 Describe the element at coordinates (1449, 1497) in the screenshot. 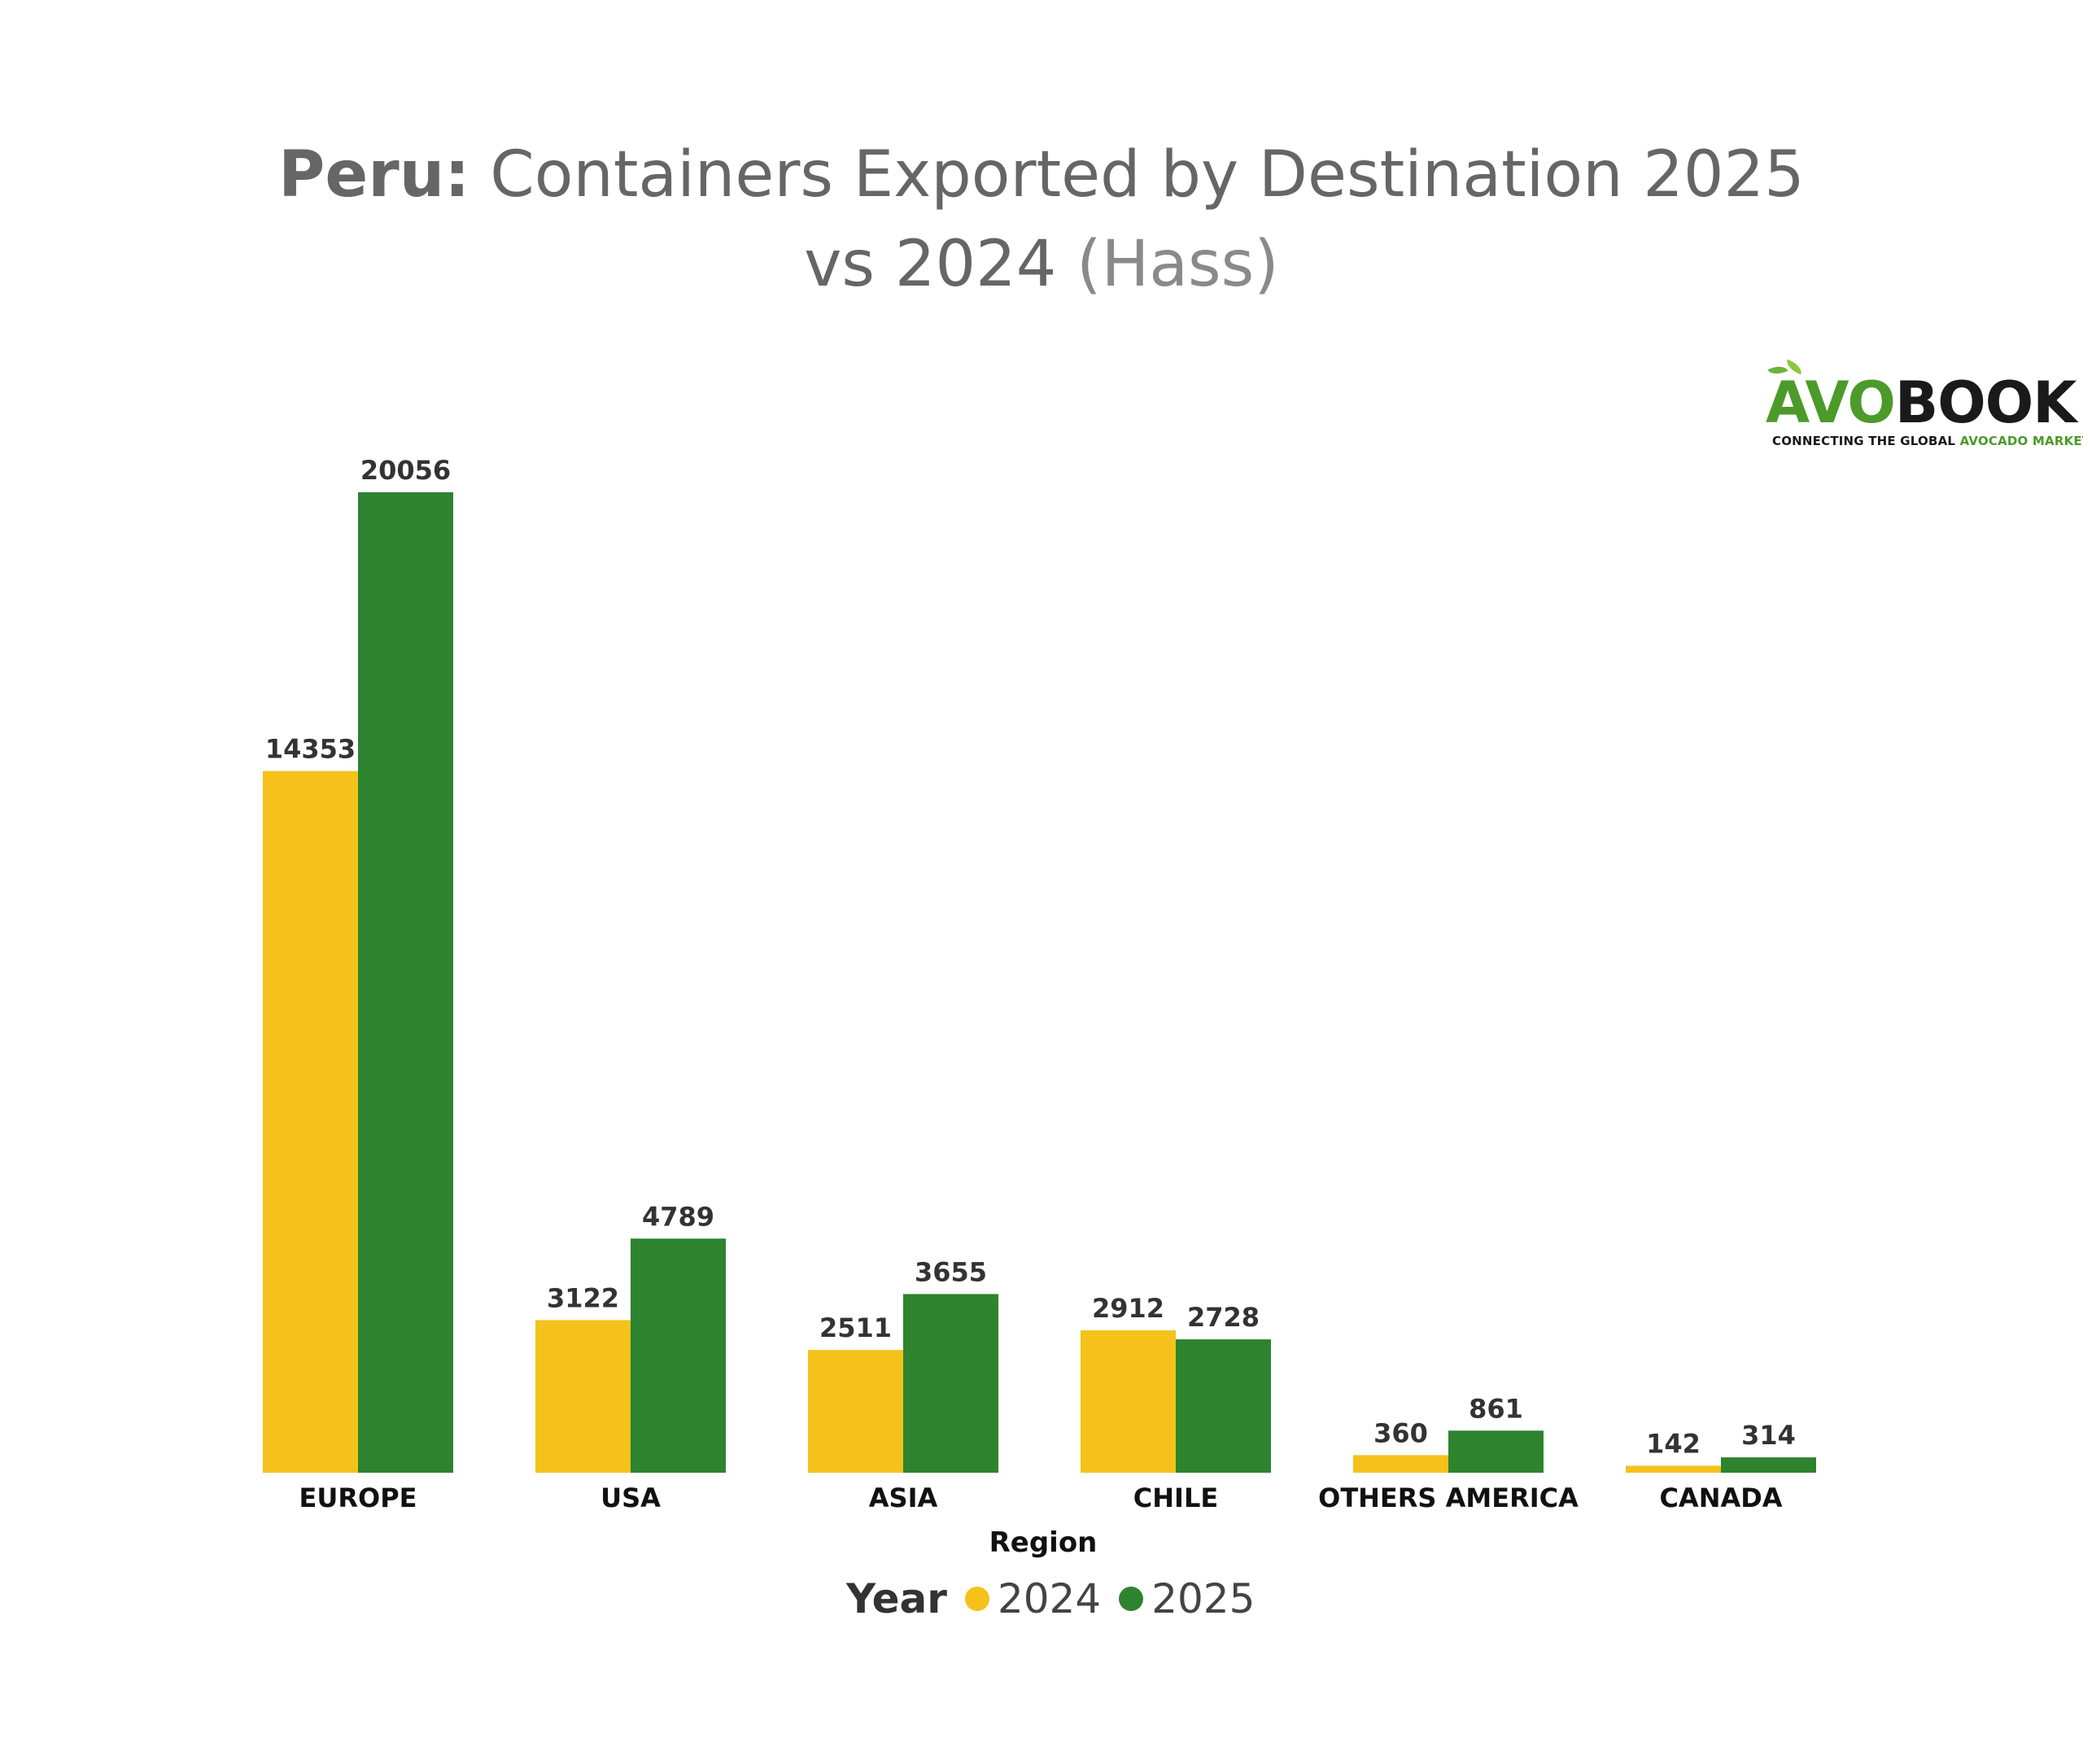

I see `x-tick-label-others-america: OTHERS AMERICA` at that location.